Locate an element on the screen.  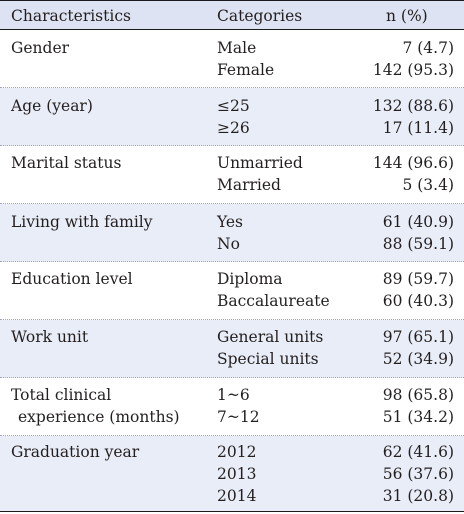
count-cell: 142 (95.3) is located at coordinates (413, 70).